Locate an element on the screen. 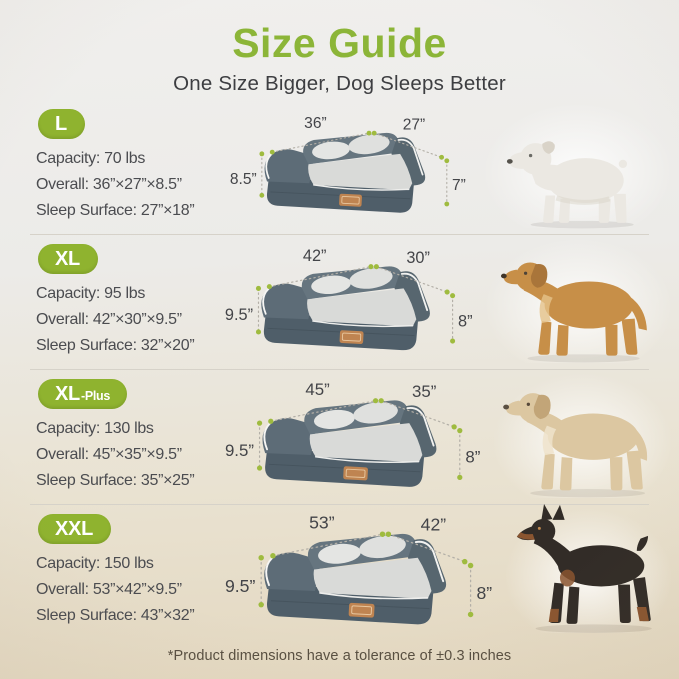  overall-text: Overall: 36”×27”×8.5” is located at coordinates (109, 184).